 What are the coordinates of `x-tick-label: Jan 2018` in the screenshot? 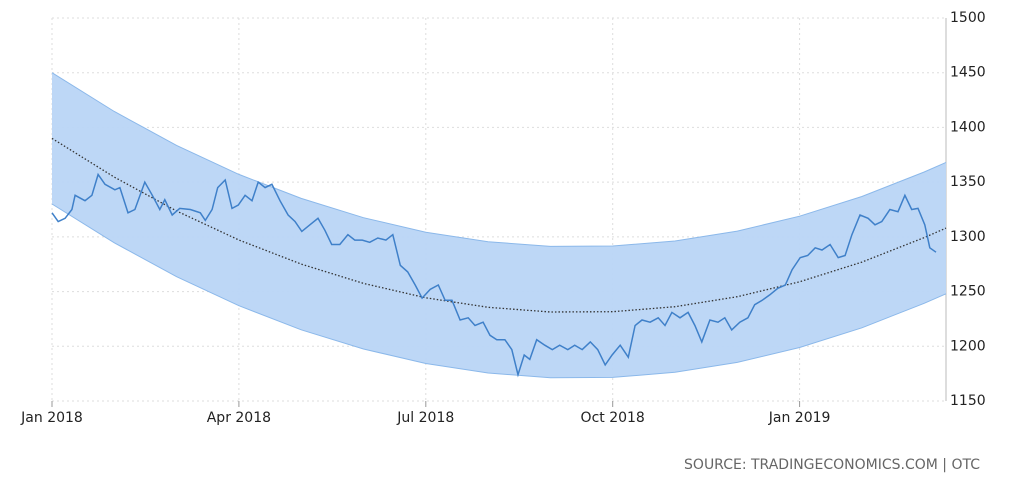 It's located at (51, 418).